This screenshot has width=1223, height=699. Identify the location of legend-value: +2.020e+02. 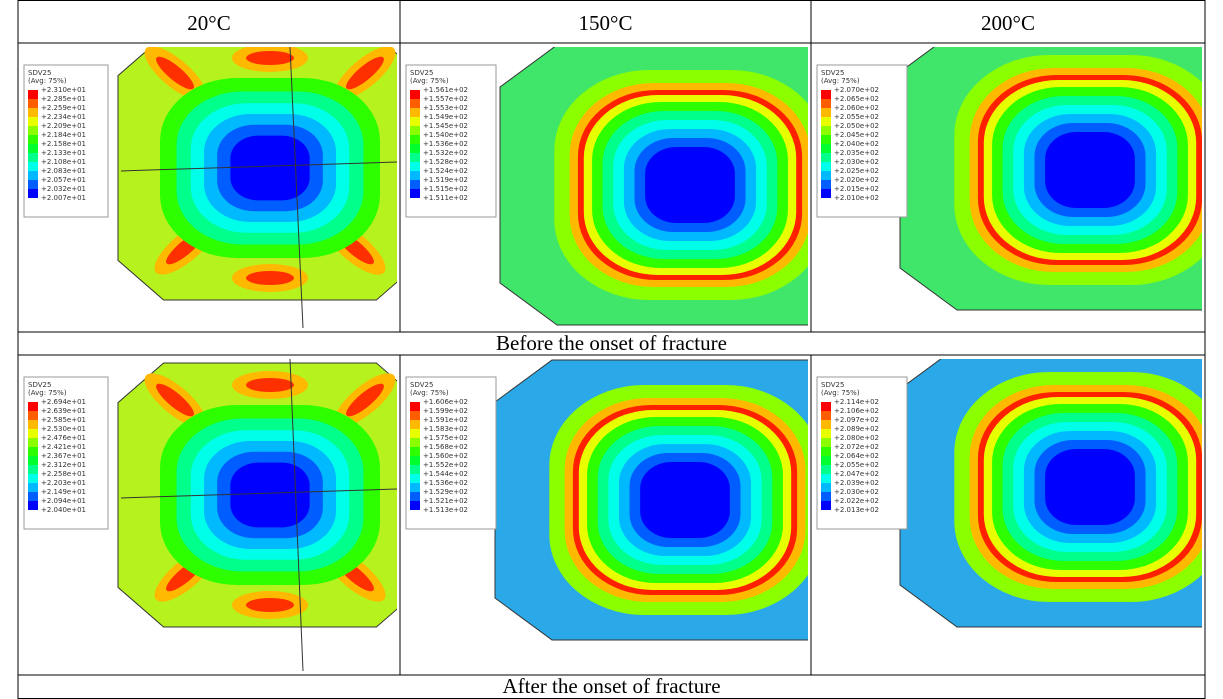
(856, 180).